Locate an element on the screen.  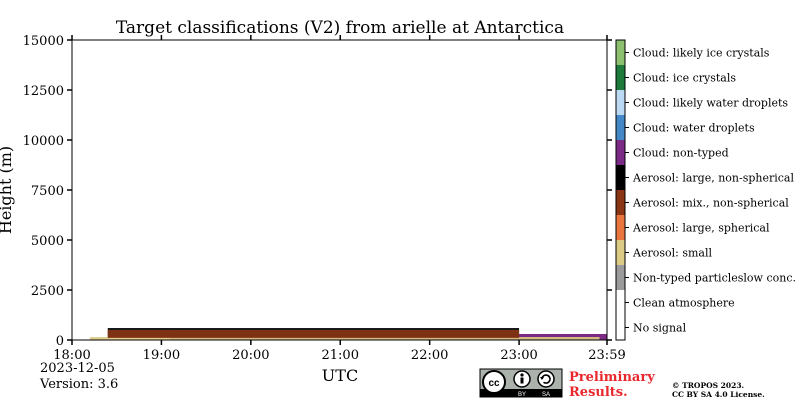
legend-label: Non-typed particleslow conc. is located at coordinates (714, 278).